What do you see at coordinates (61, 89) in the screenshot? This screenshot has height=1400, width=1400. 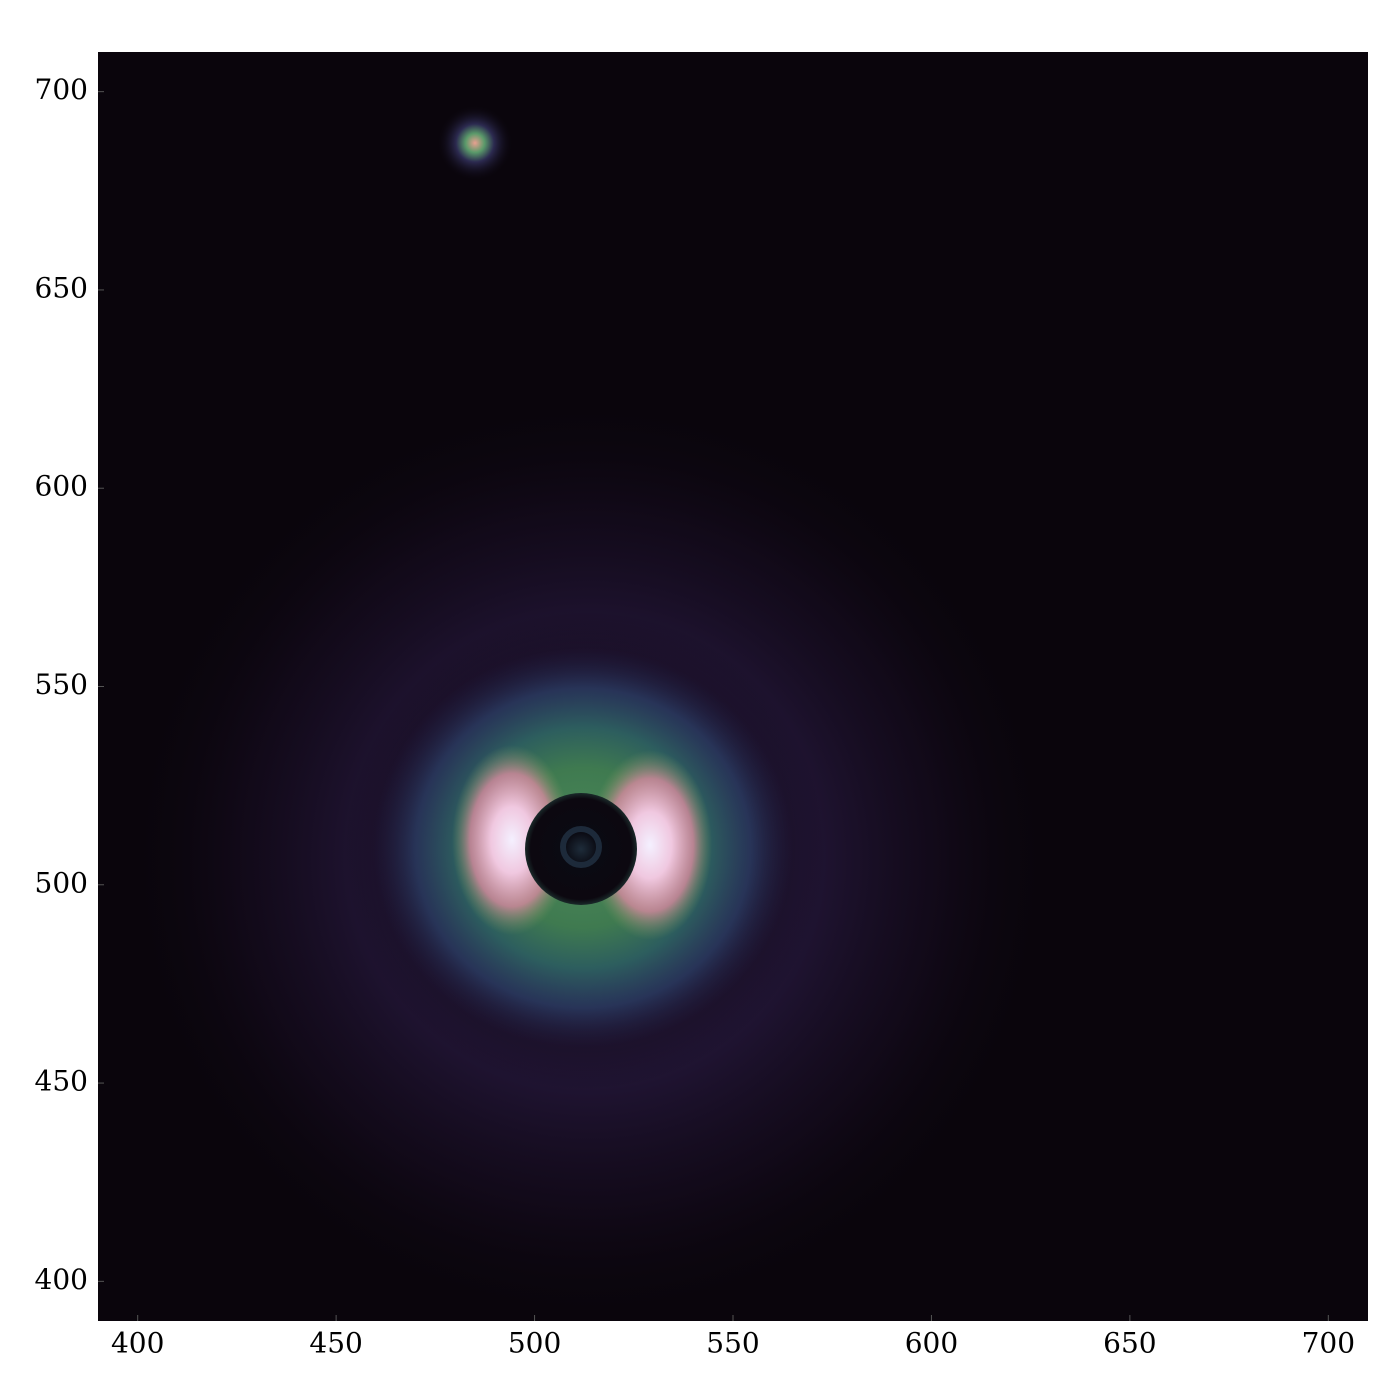 I see `y-tick-label: 700` at bounding box center [61, 89].